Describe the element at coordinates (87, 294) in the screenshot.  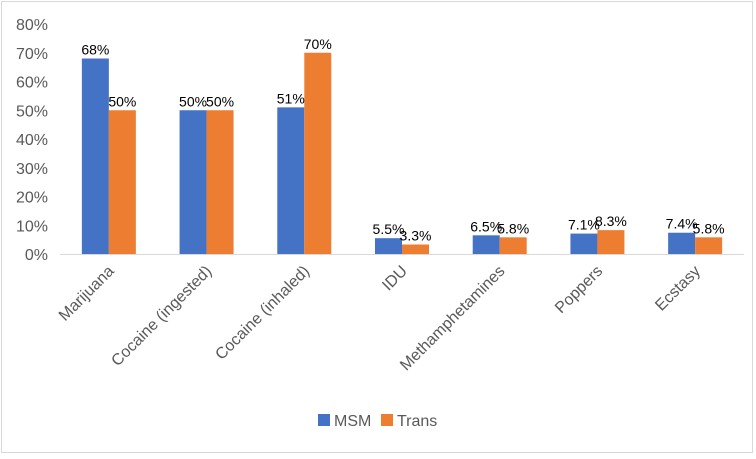
I see `x-tick-label: Marijuana` at that location.